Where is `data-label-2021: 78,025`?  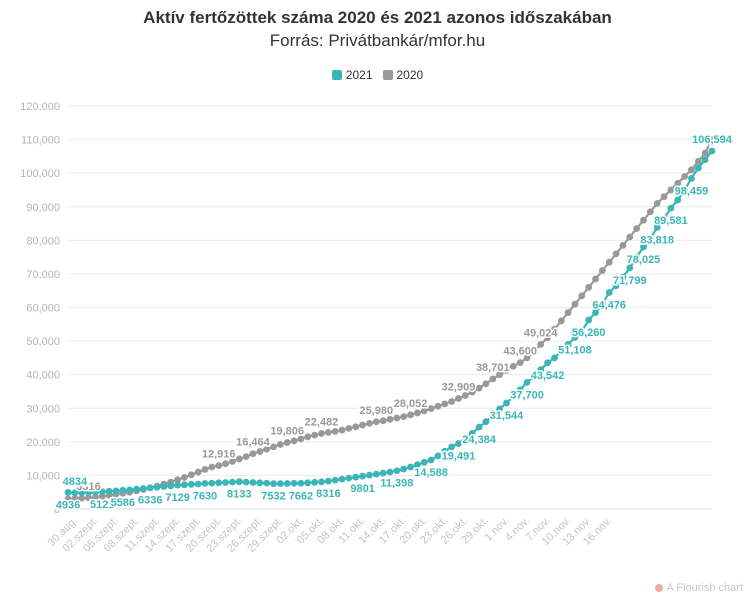 data-label-2021: 78,025 is located at coordinates (644, 260).